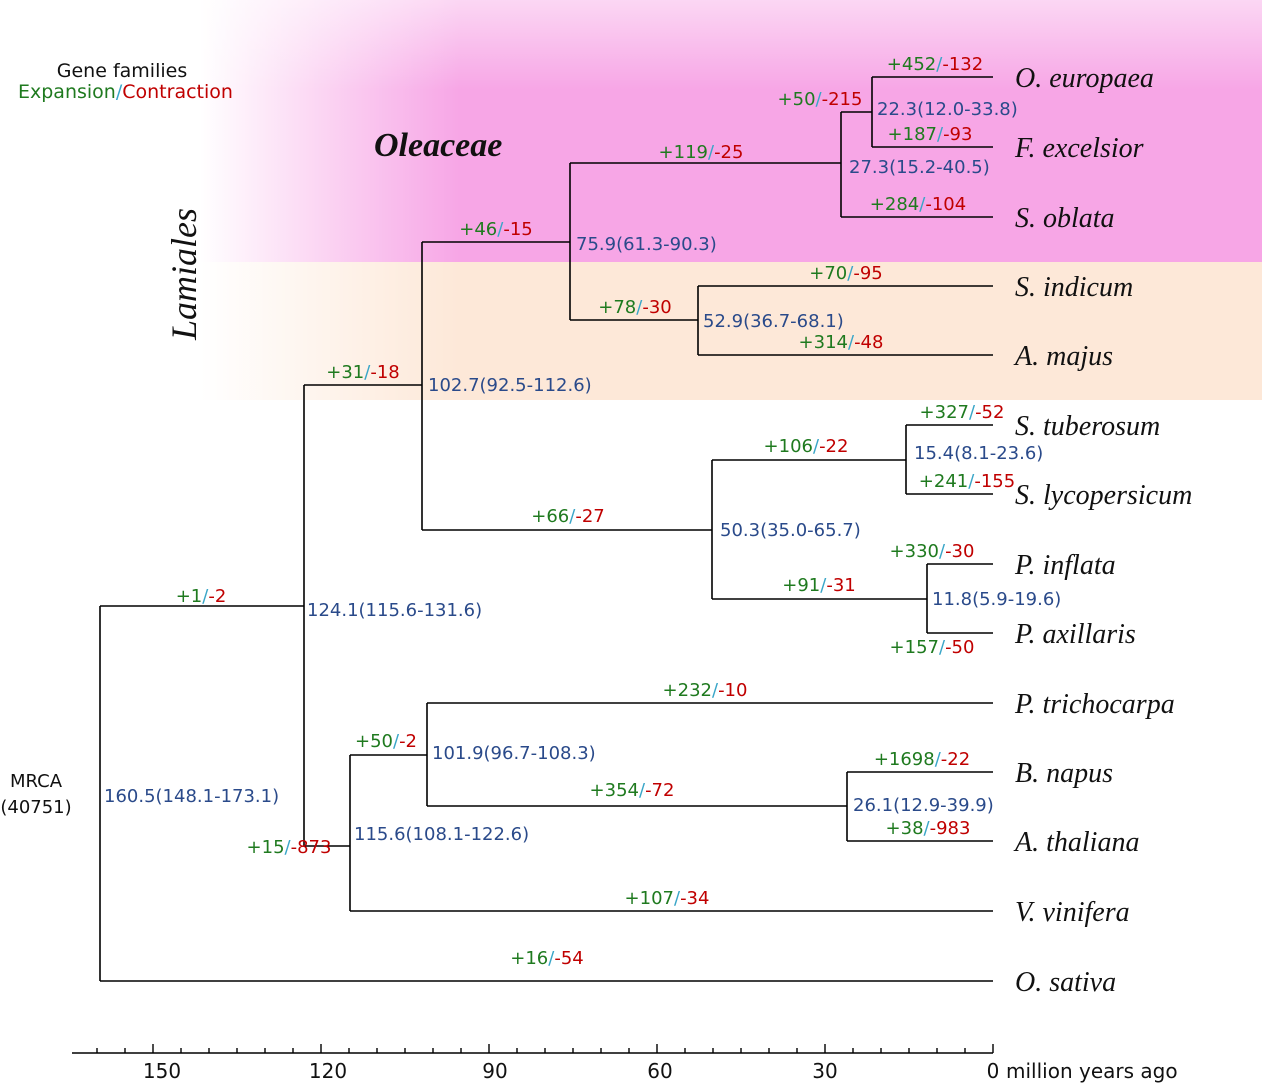  What do you see at coordinates (625, 1063) in the screenshot?
I see `time-axis: 150 120 90 60 30 0 million years ago` at bounding box center [625, 1063].